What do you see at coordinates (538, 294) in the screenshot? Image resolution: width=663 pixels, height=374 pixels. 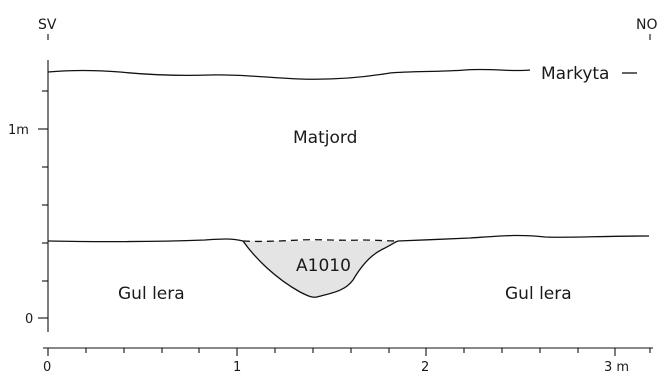 I see `subsoil-label-right: Gul lera` at bounding box center [538, 294].